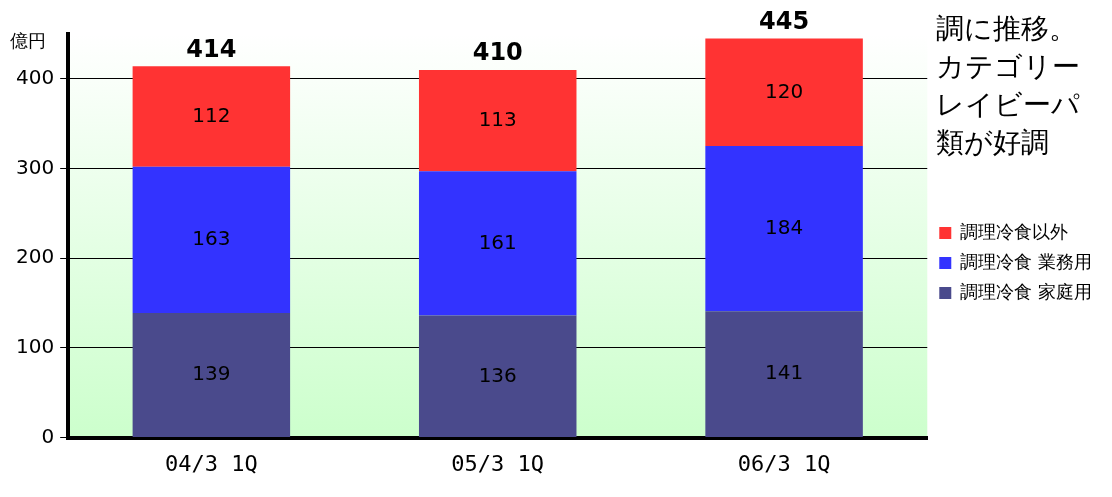  What do you see at coordinates (48, 435) in the screenshot?
I see `y-tick-label: 0` at bounding box center [48, 435].